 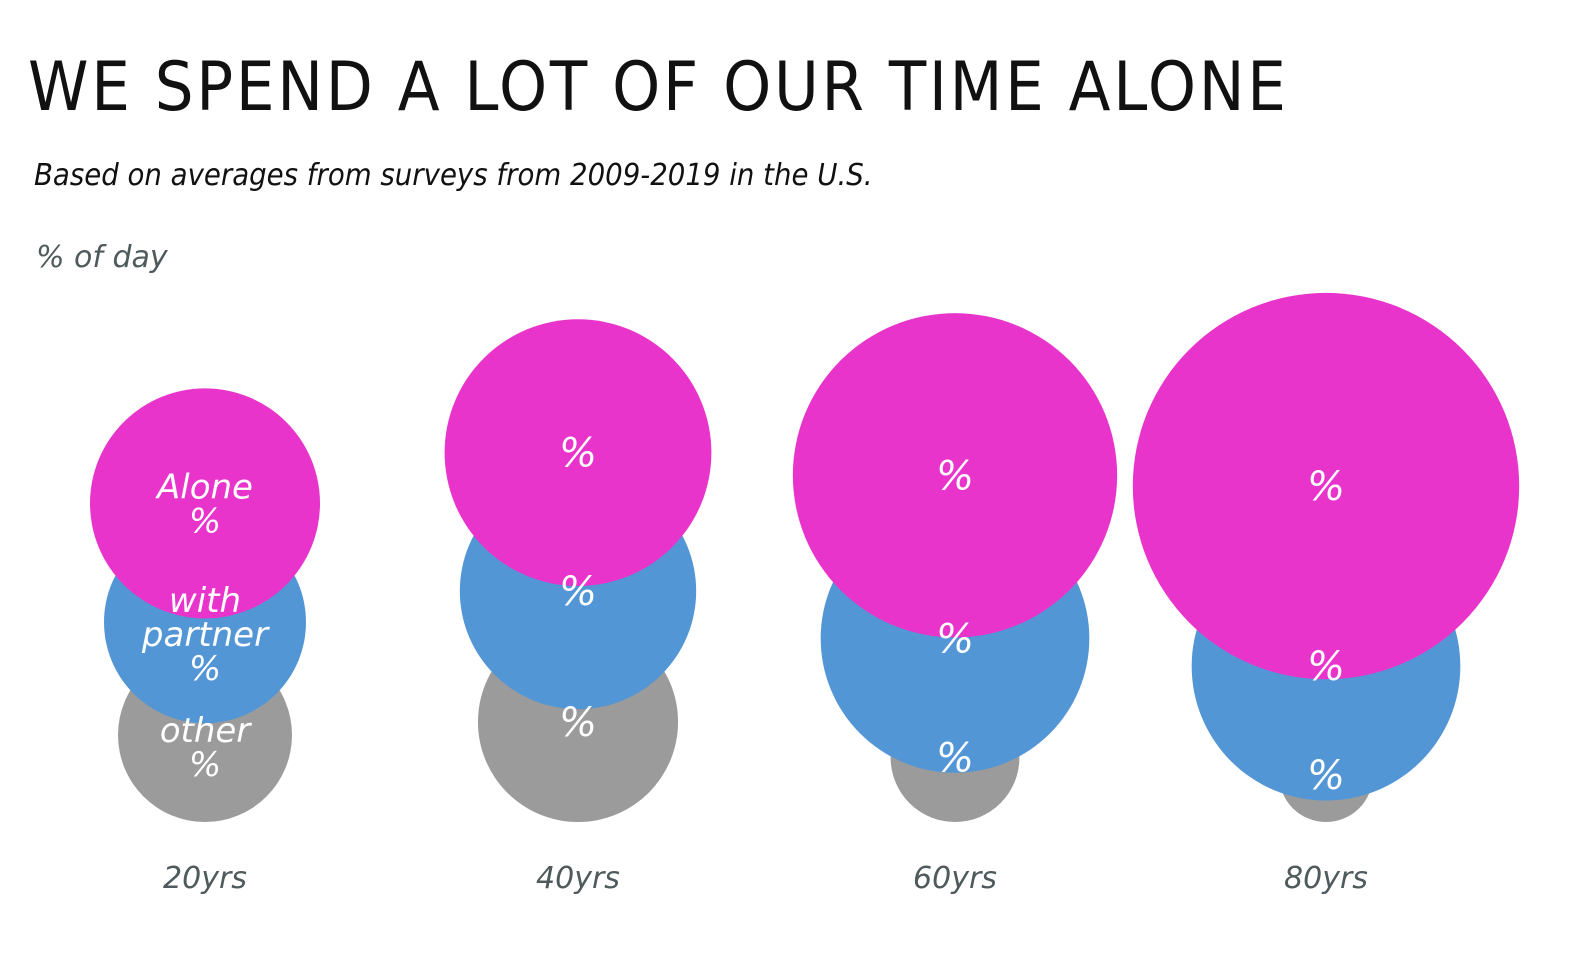 What do you see at coordinates (206, 731) in the screenshot?
I see `series-label-other-20yrs: other` at bounding box center [206, 731].